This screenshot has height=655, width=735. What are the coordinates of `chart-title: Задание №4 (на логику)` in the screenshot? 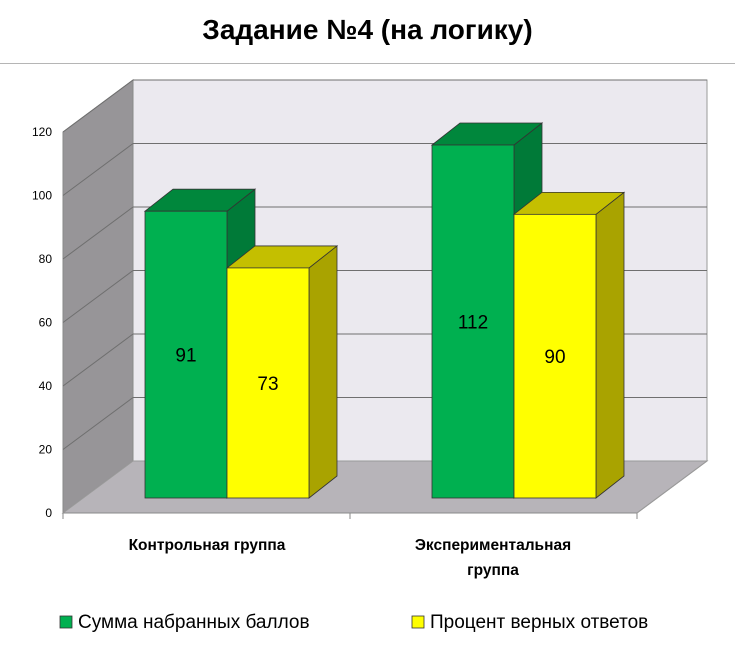 It's located at (367, 29).